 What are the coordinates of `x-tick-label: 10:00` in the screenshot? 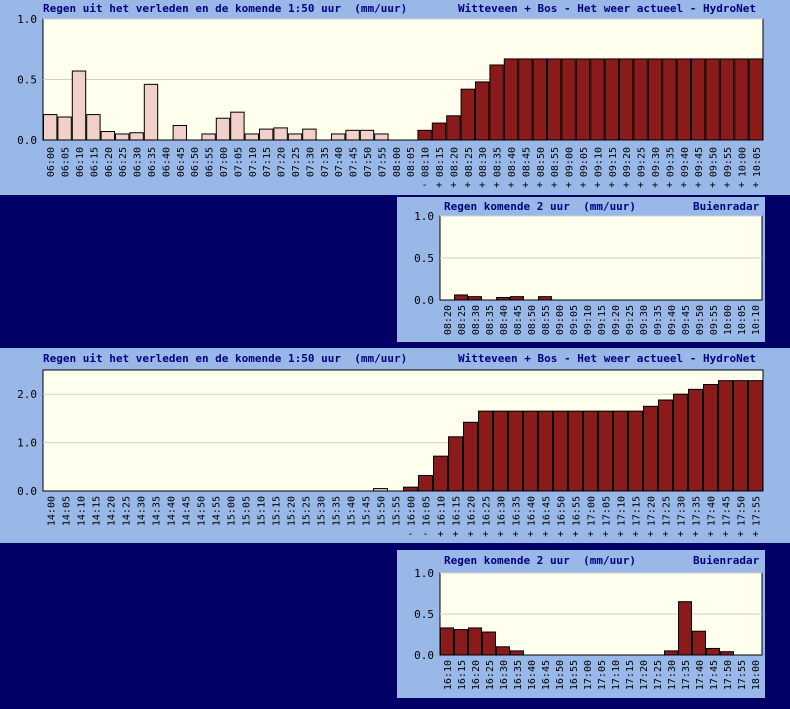 It's located at (742, 162).